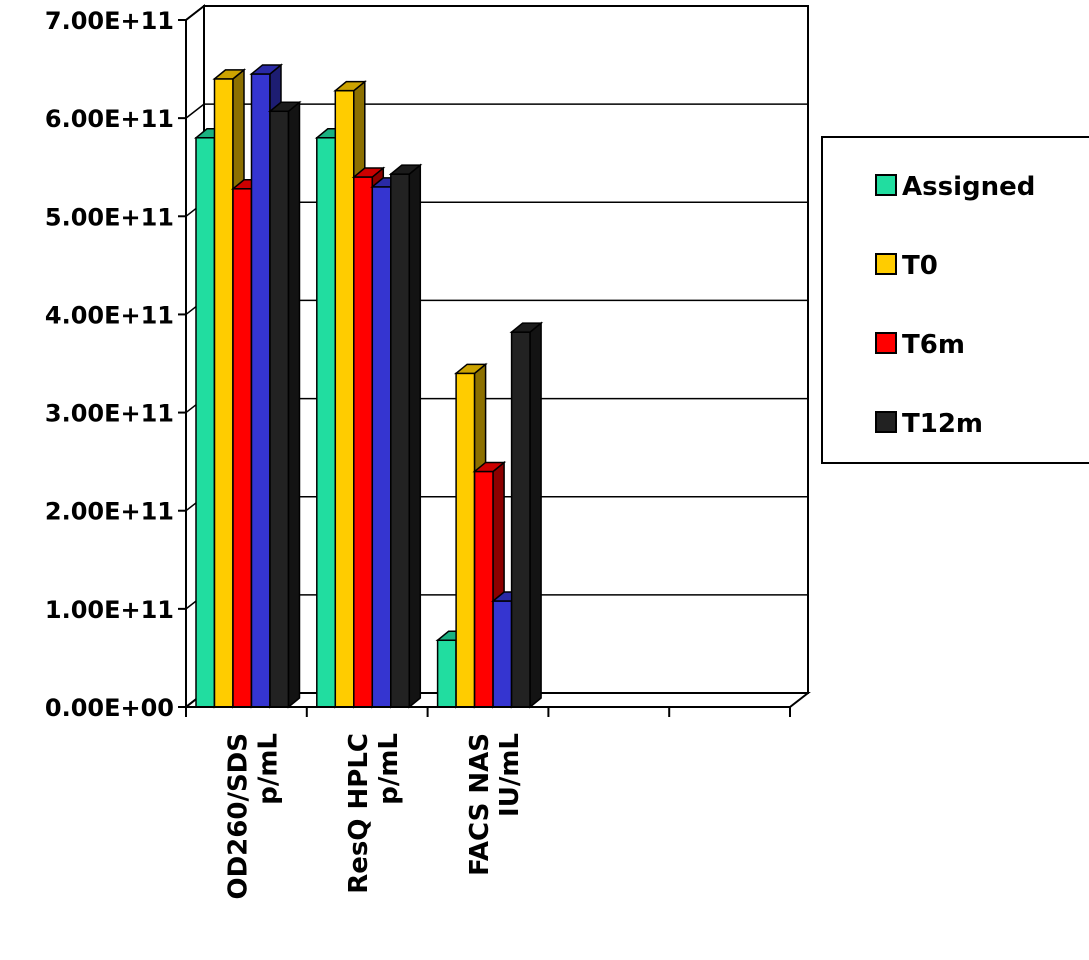 This screenshot has width=1089, height=960. Describe the element at coordinates (109, 414) in the screenshot. I see `y-tick-label: 3.00E+11` at that location.